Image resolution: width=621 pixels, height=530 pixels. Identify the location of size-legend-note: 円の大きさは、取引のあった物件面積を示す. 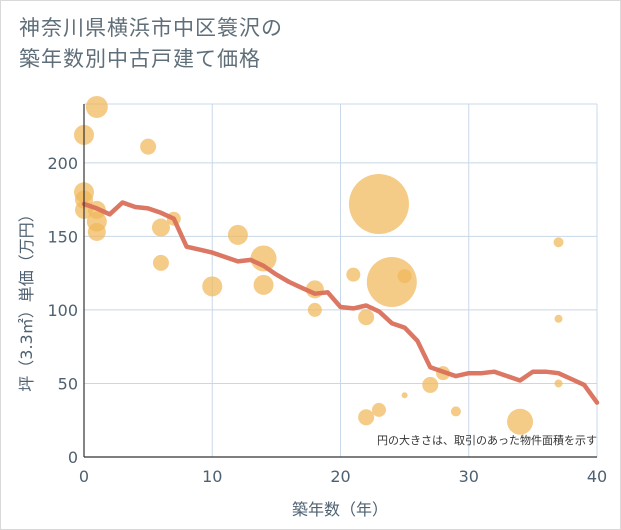
(487, 440).